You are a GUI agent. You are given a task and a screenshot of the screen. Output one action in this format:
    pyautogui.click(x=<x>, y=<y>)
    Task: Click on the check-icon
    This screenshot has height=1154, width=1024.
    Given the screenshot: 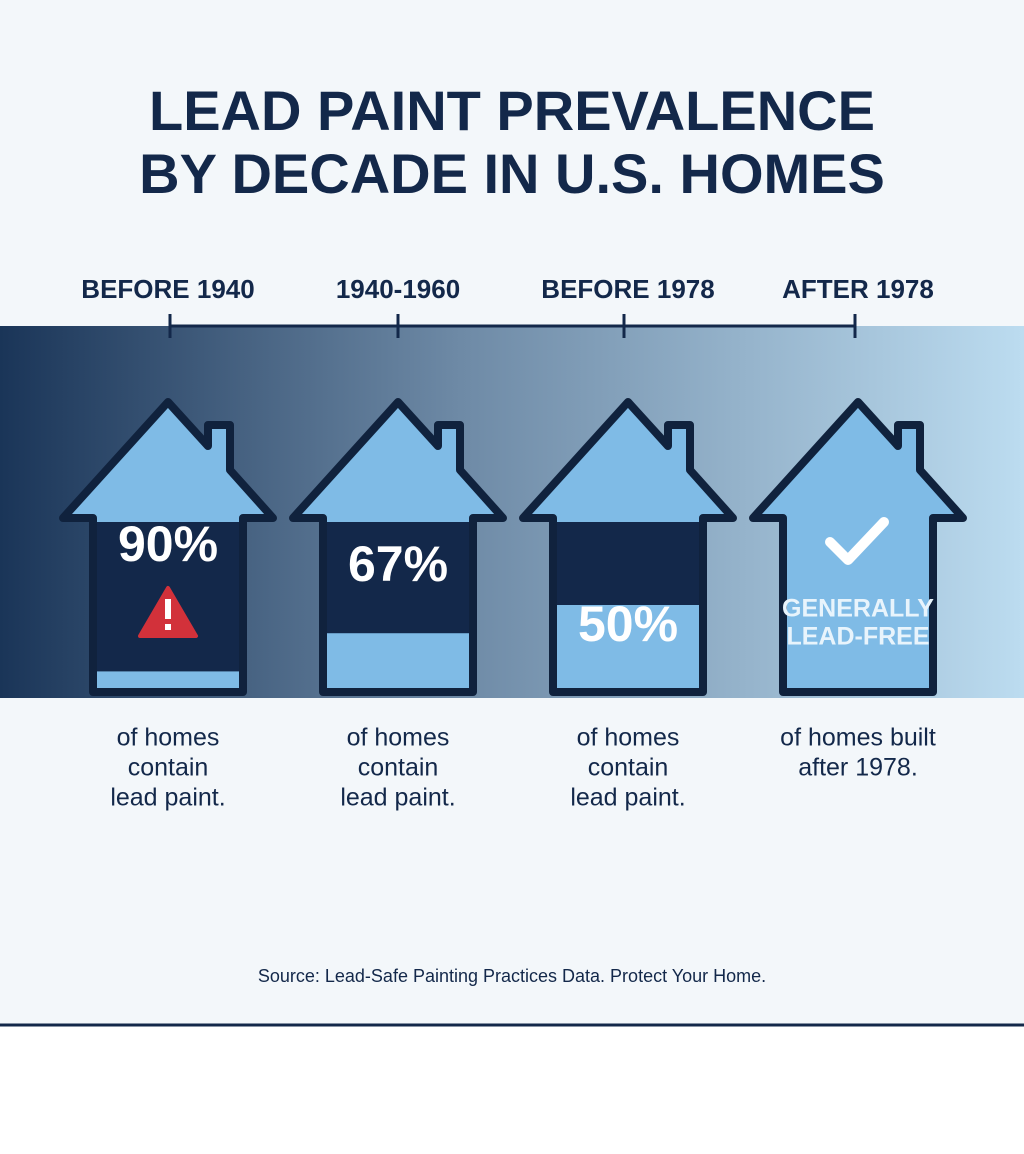 What is the action you would take?
    pyautogui.click(x=857, y=541)
    